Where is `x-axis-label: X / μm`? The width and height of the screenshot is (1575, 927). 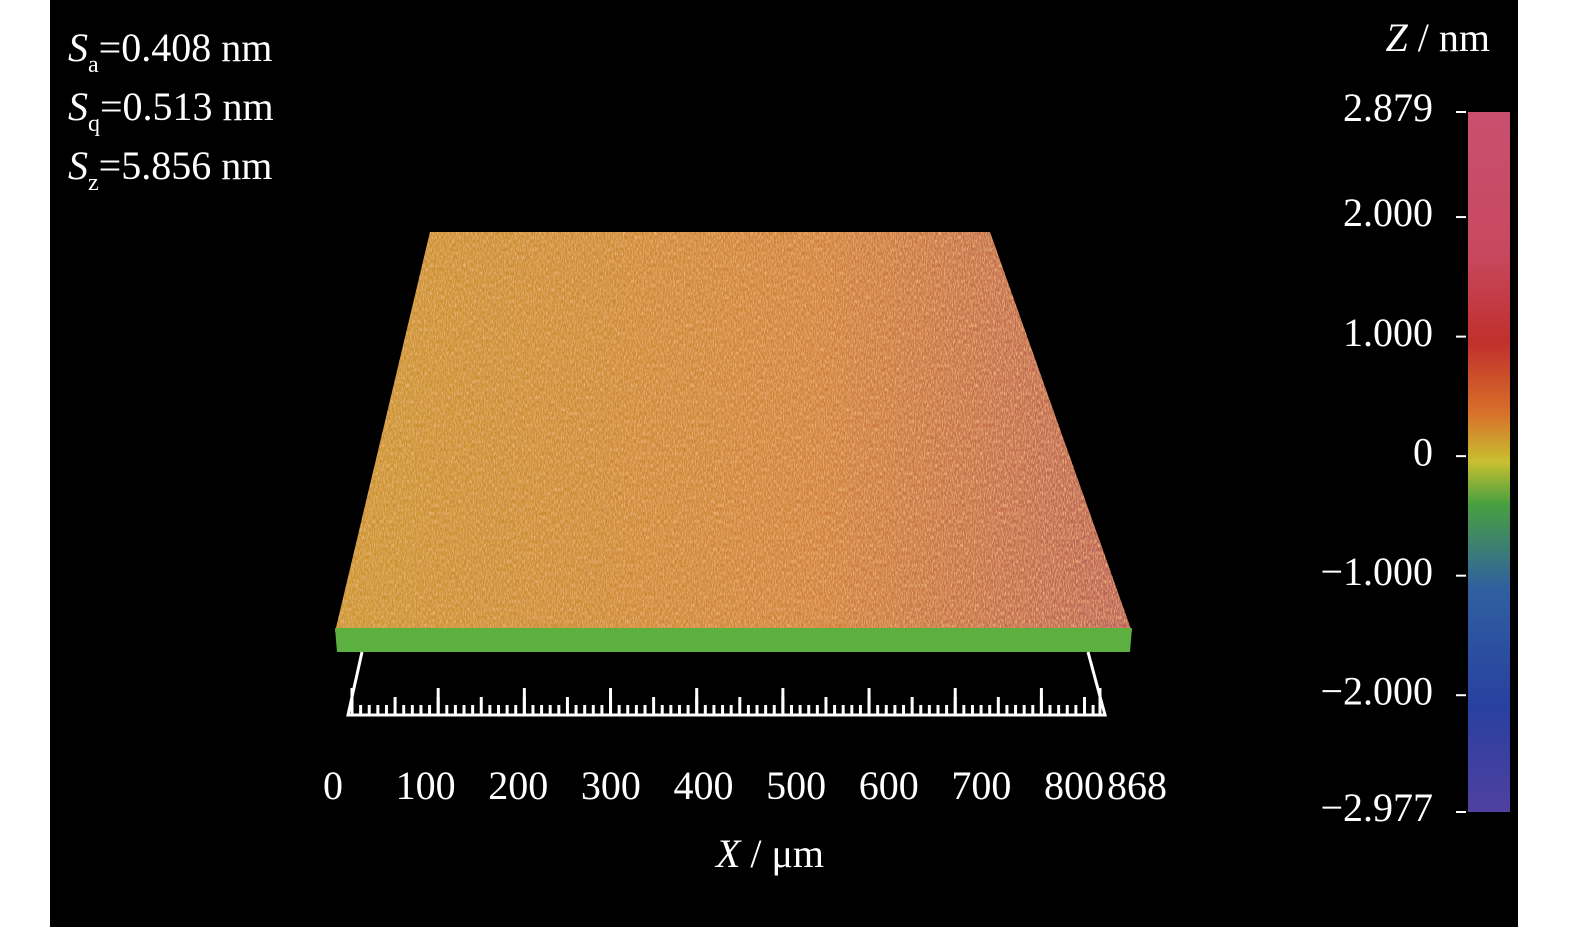 x-axis-label: X / μm is located at coordinates (769, 853).